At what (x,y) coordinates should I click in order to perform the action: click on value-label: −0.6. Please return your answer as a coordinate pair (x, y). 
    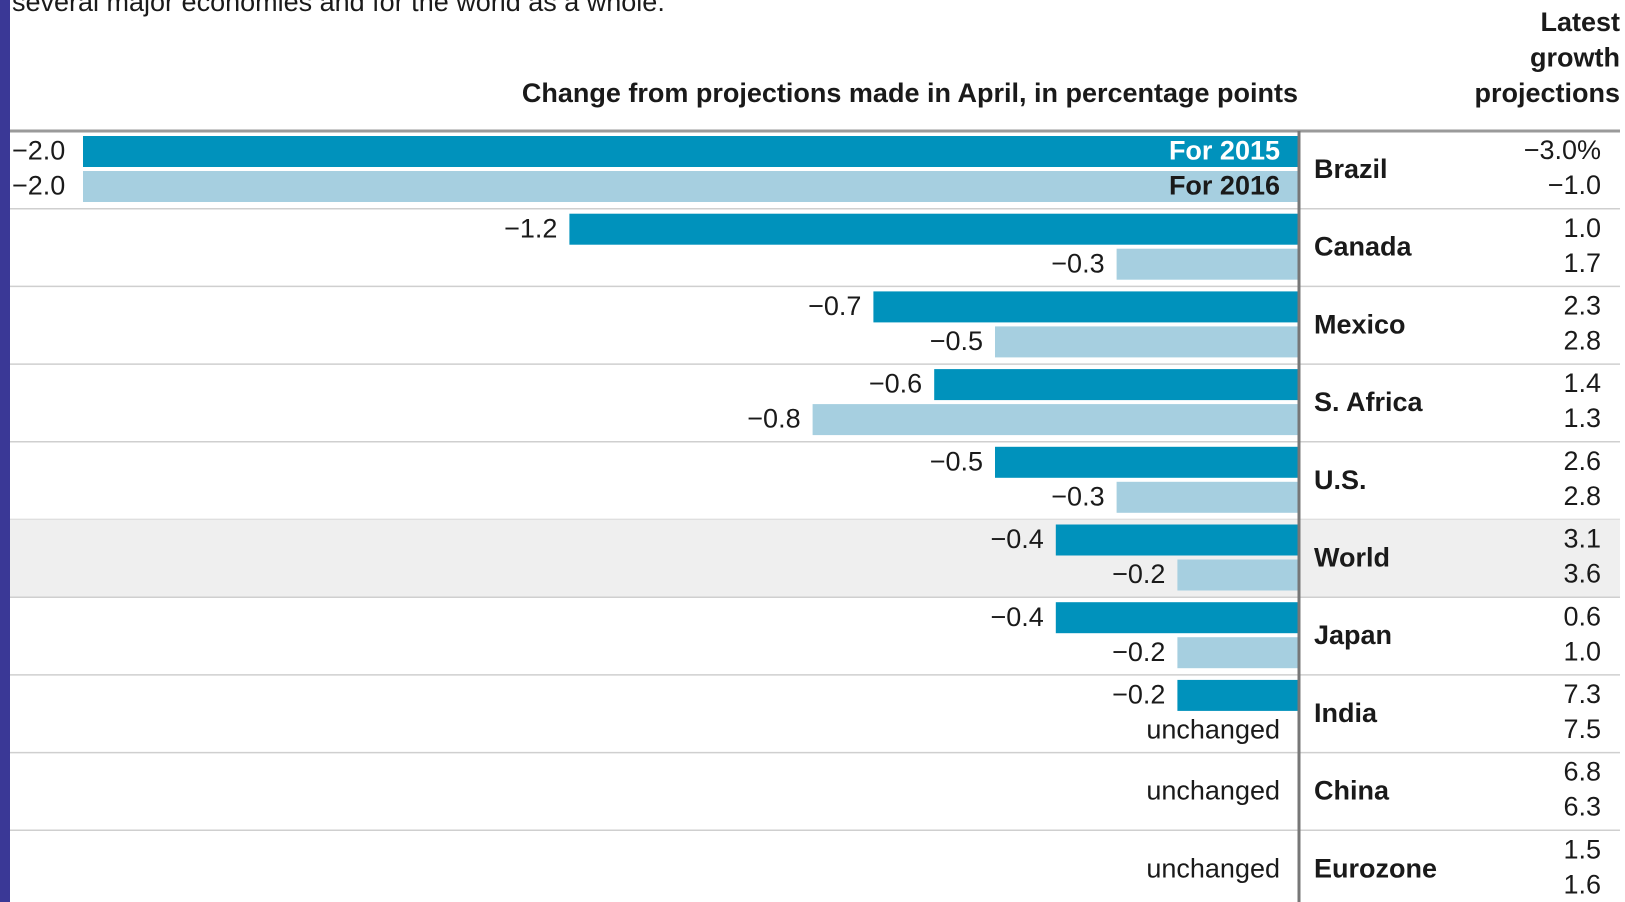
    Looking at the image, I should click on (895, 384).